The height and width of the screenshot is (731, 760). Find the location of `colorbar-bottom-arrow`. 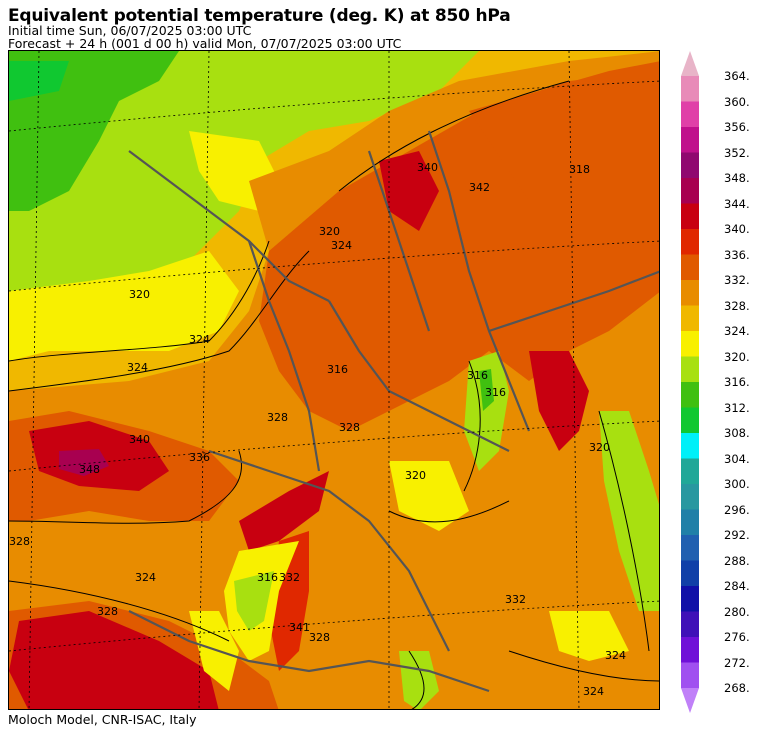

colorbar-bottom-arrow is located at coordinates (690, 700).